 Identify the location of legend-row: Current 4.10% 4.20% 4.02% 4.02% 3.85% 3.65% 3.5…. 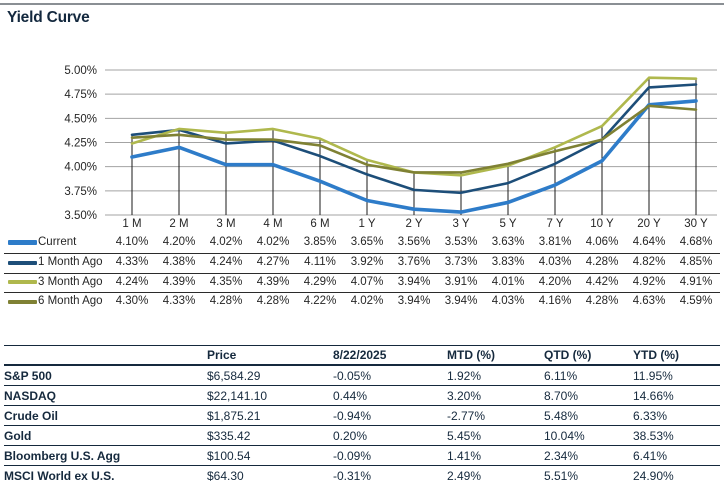
(362, 243).